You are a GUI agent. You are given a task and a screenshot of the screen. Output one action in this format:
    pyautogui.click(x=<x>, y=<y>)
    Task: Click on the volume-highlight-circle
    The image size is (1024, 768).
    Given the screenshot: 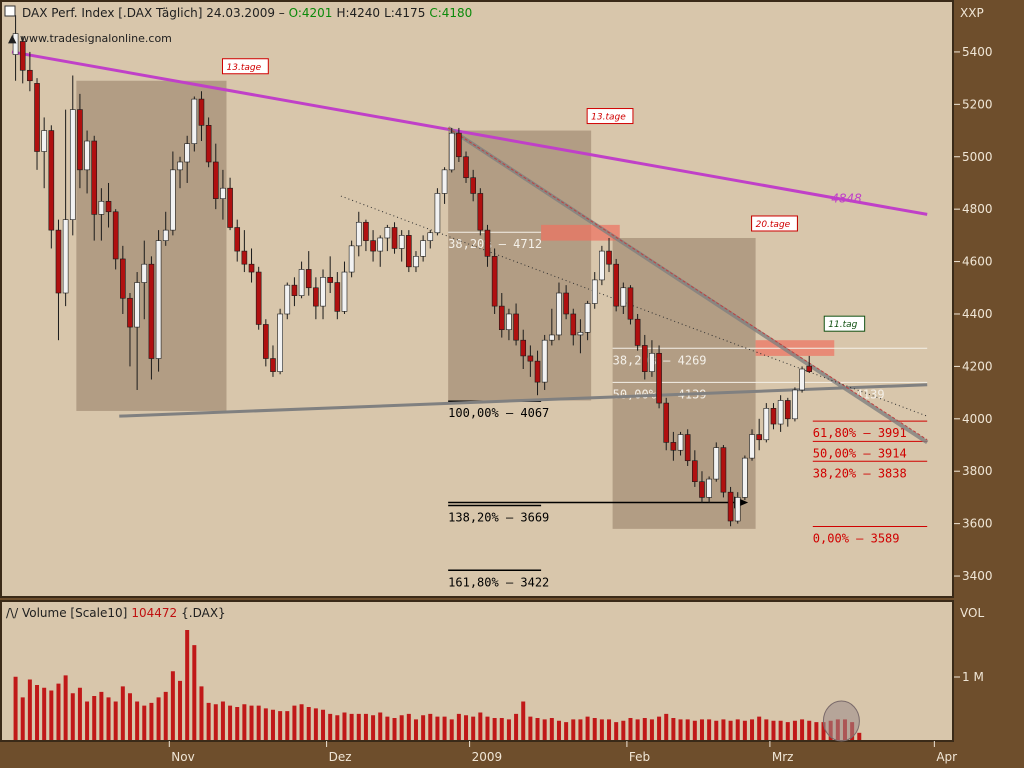 What is the action you would take?
    pyautogui.click(x=841, y=721)
    